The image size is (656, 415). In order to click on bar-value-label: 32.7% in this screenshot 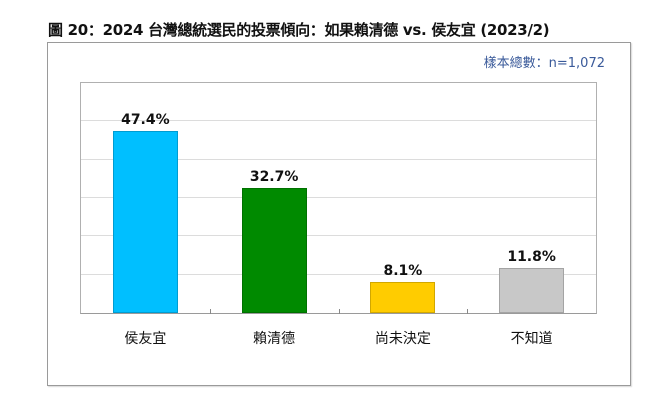, I will do `click(274, 176)`.